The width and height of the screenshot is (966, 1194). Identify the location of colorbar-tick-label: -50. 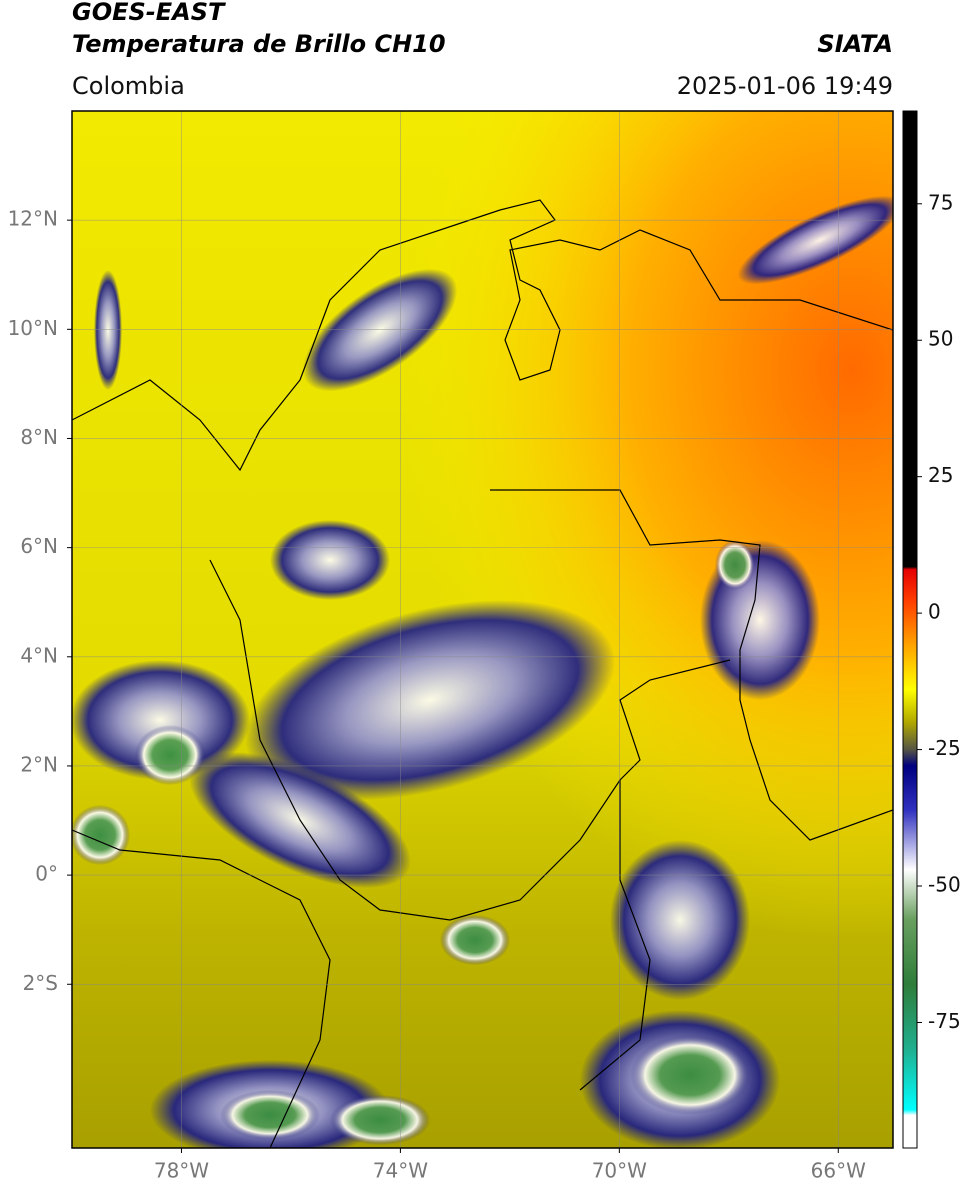
(944, 885).